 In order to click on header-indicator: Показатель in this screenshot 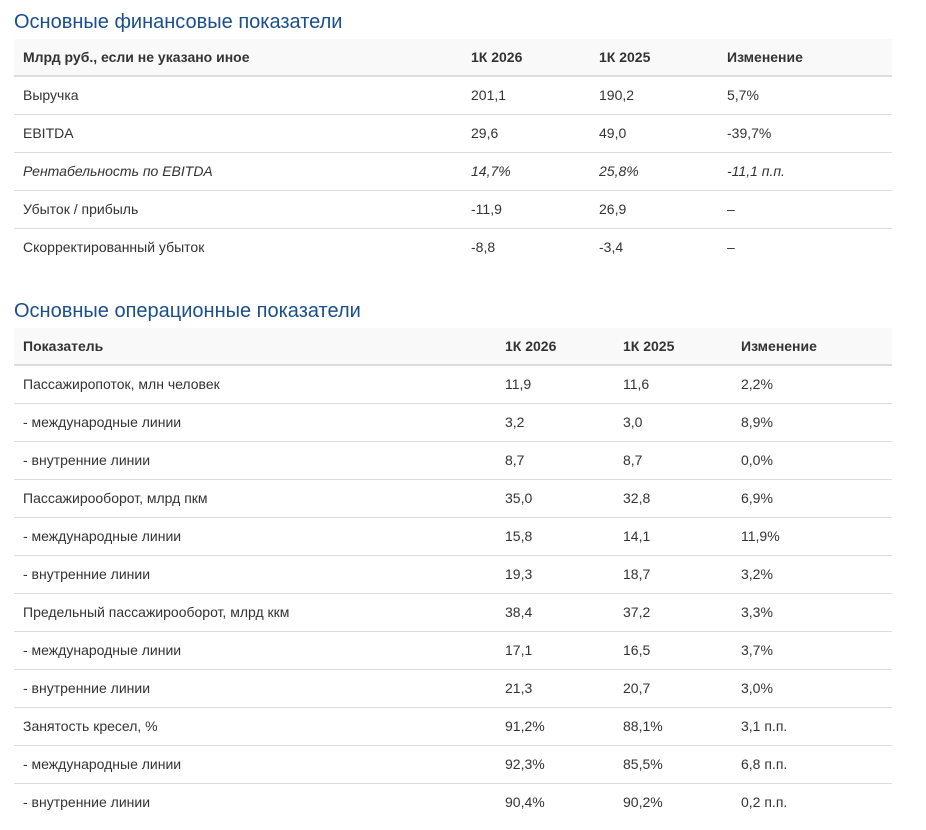, I will do `click(63, 346)`.